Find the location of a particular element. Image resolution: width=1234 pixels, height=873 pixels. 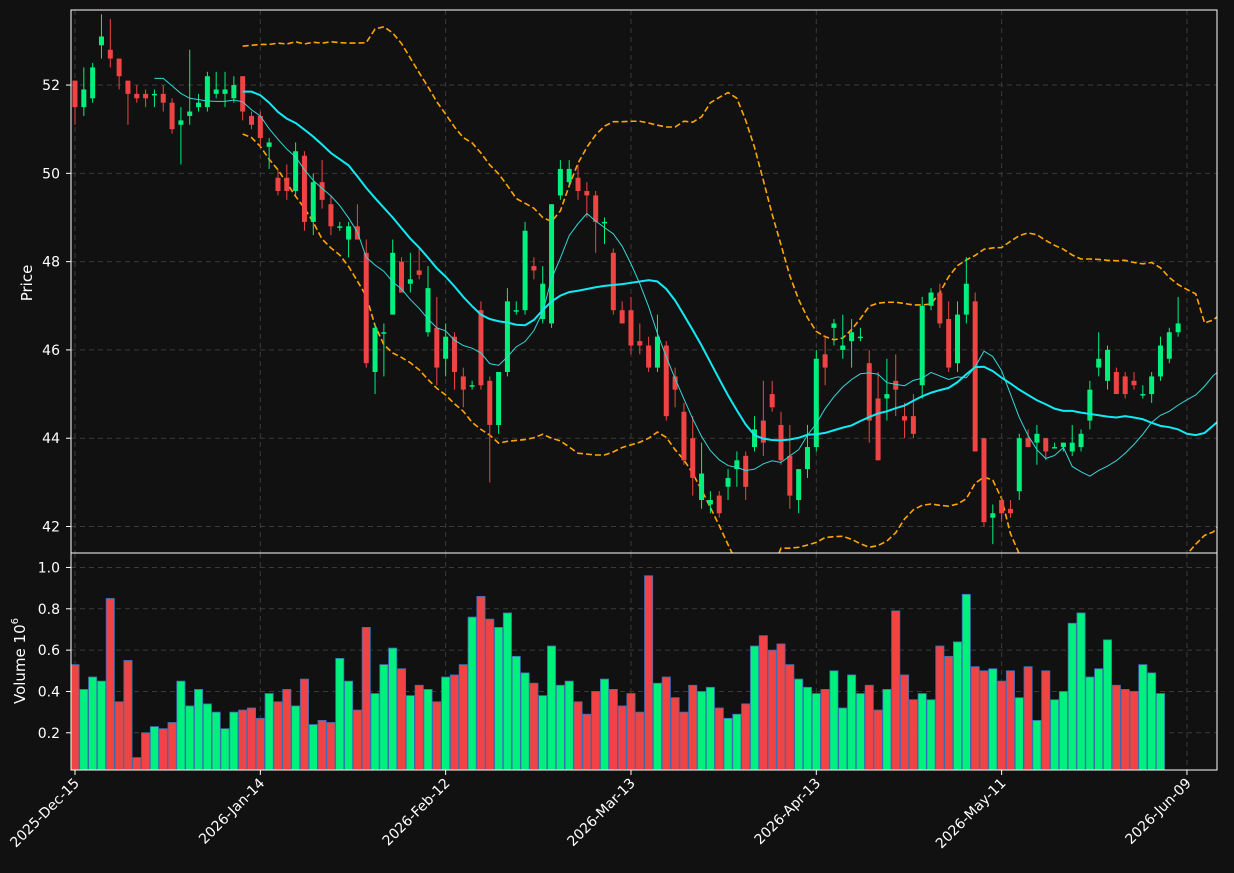

volume-axis-label-text: Volume is located at coordinates (20, 676).